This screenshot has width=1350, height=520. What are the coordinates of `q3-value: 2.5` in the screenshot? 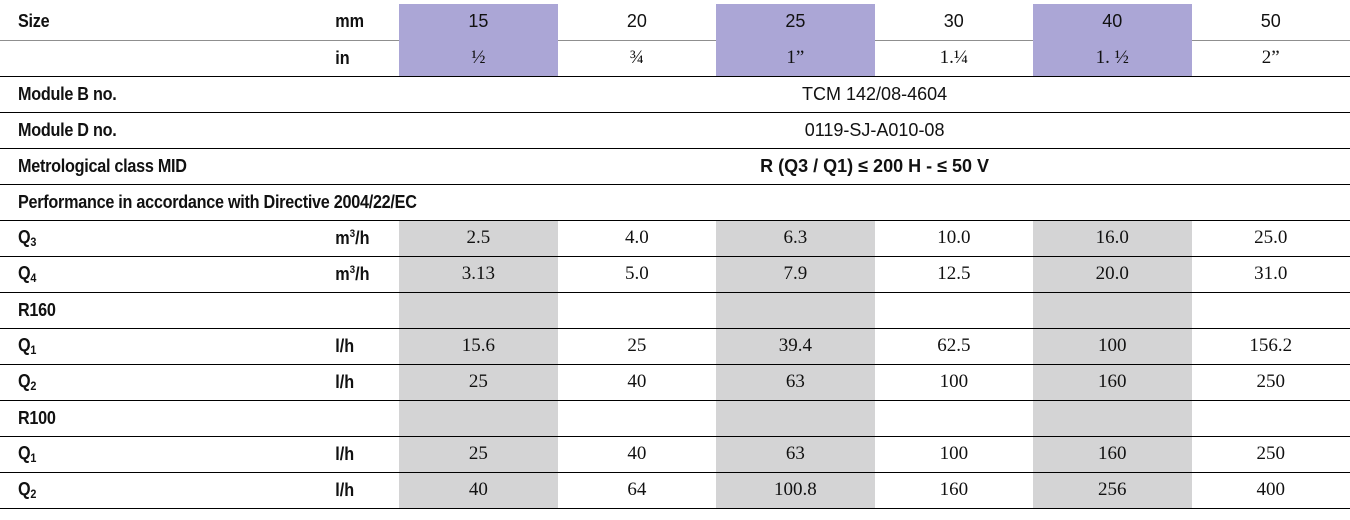 It's located at (478, 238).